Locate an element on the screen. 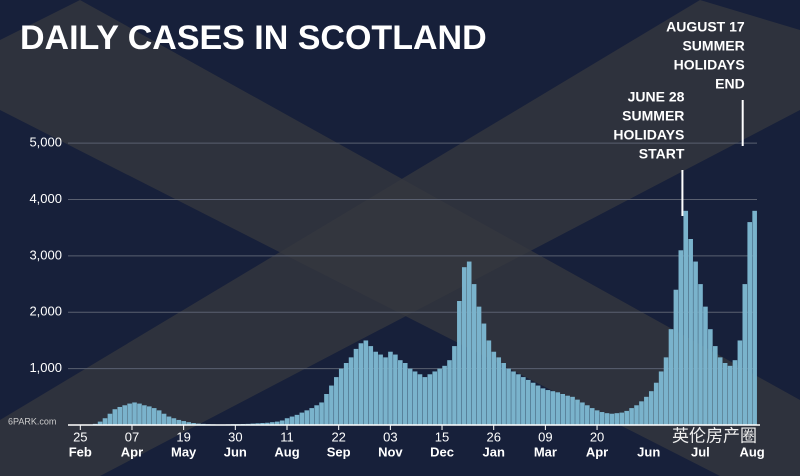 The width and height of the screenshot is (800, 476). x-month-label: May is located at coordinates (184, 451).